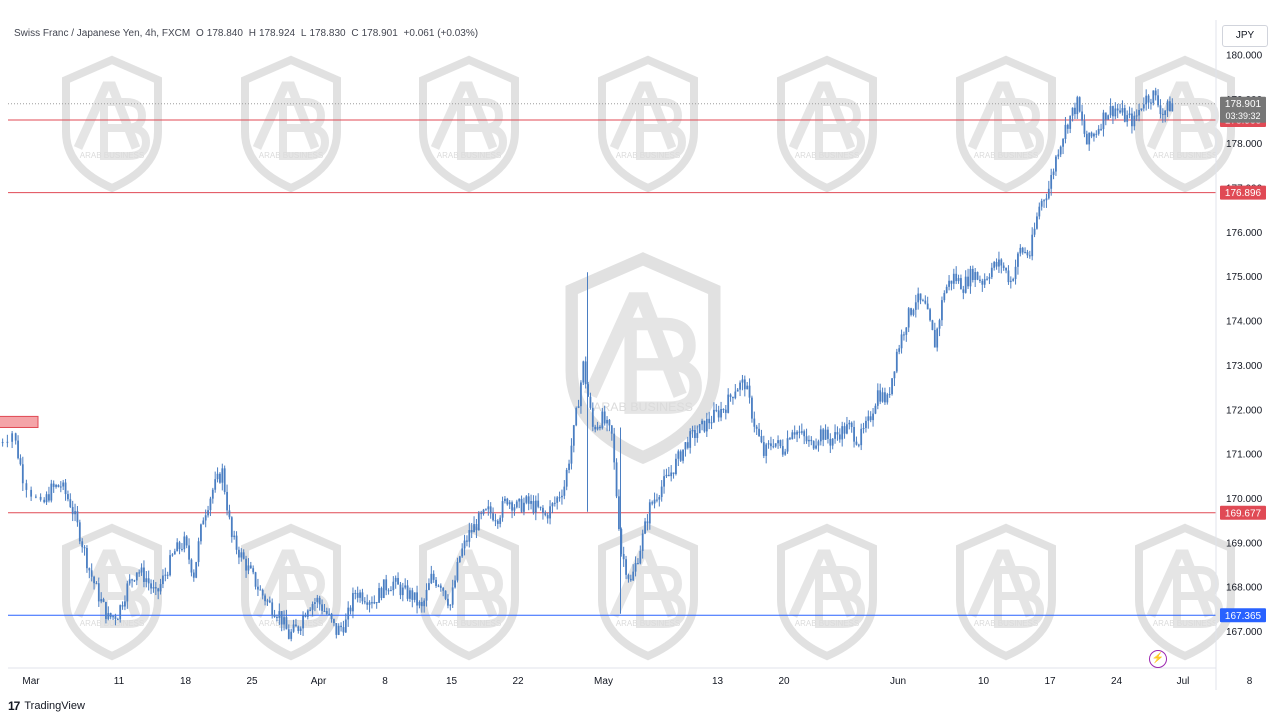 This screenshot has height=720, width=1280. What do you see at coordinates (19, 421) in the screenshot?
I see `zone-layer` at bounding box center [19, 421].